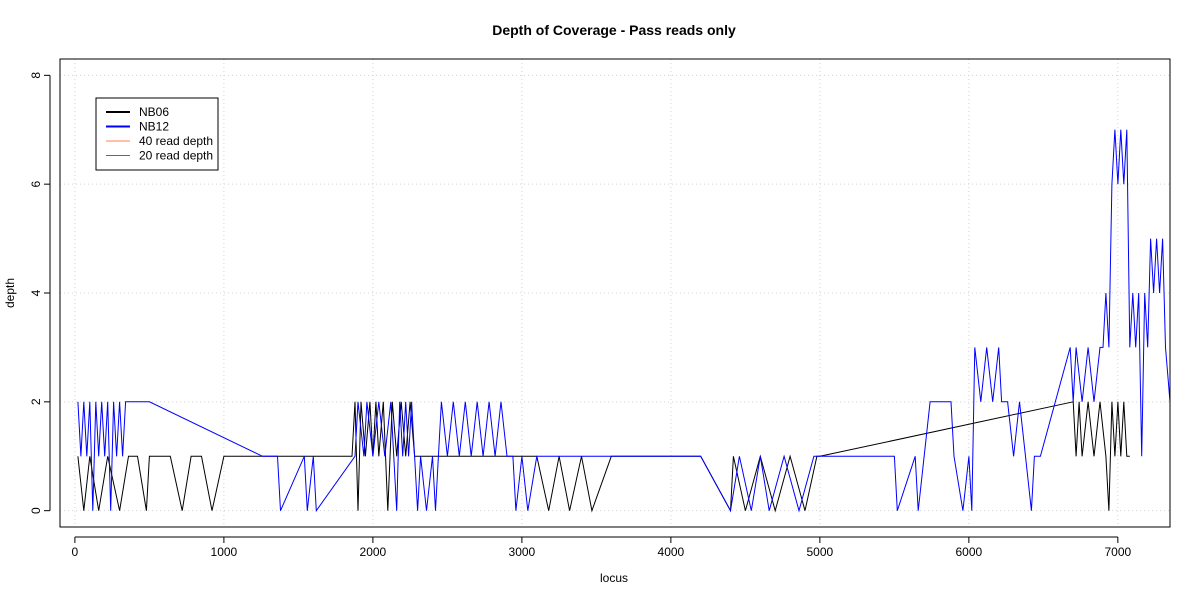 This screenshot has width=1200, height=600. I want to click on x-axis-label: locus, so click(614, 578).